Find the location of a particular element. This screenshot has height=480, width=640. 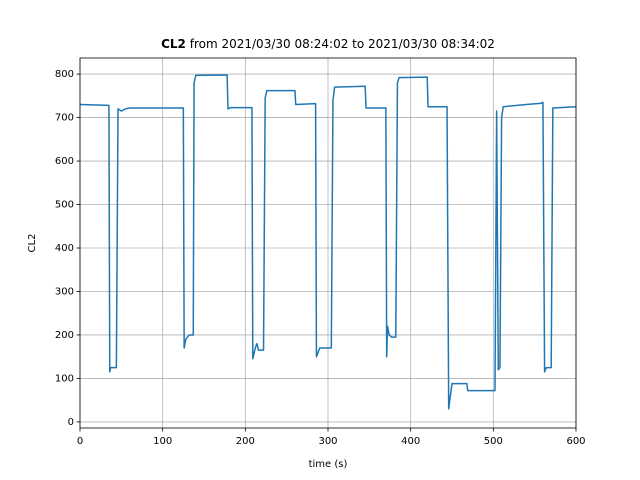

x-tick-label: 200 is located at coordinates (245, 441).